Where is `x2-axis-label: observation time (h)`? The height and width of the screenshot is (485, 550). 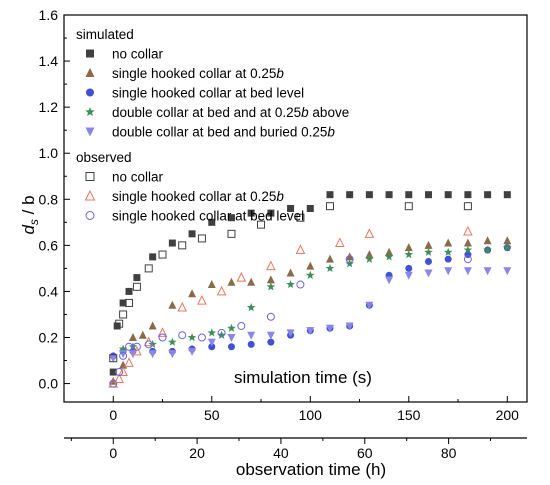
x2-axis-label: observation time (h) is located at coordinates (311, 469).